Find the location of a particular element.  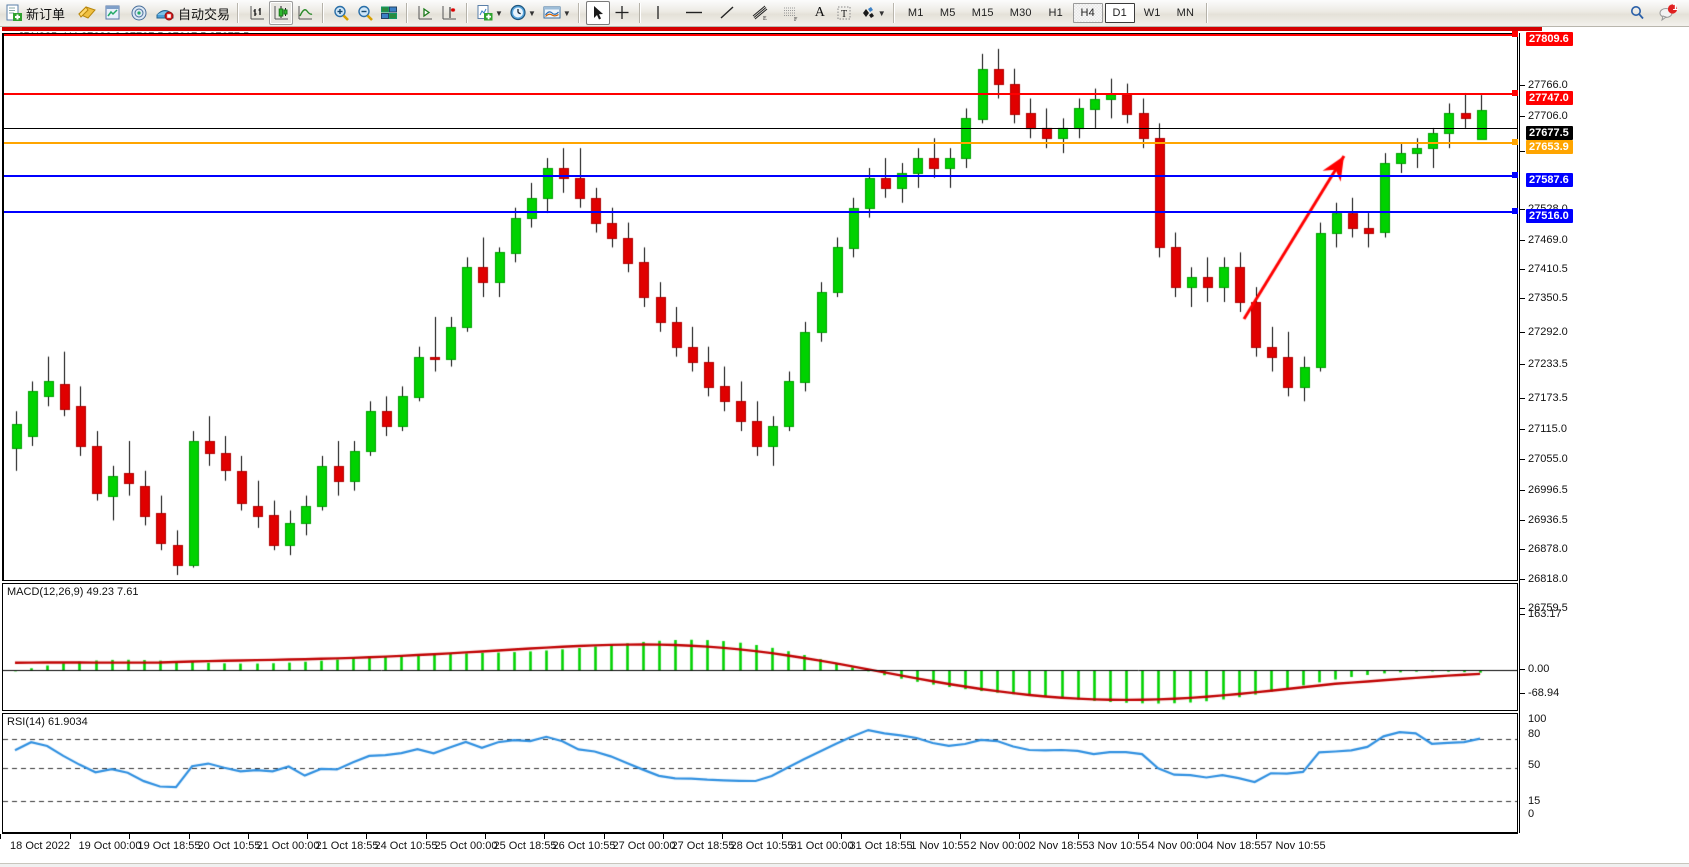

autotrading-button: 自动交易 is located at coordinates (192, 13).